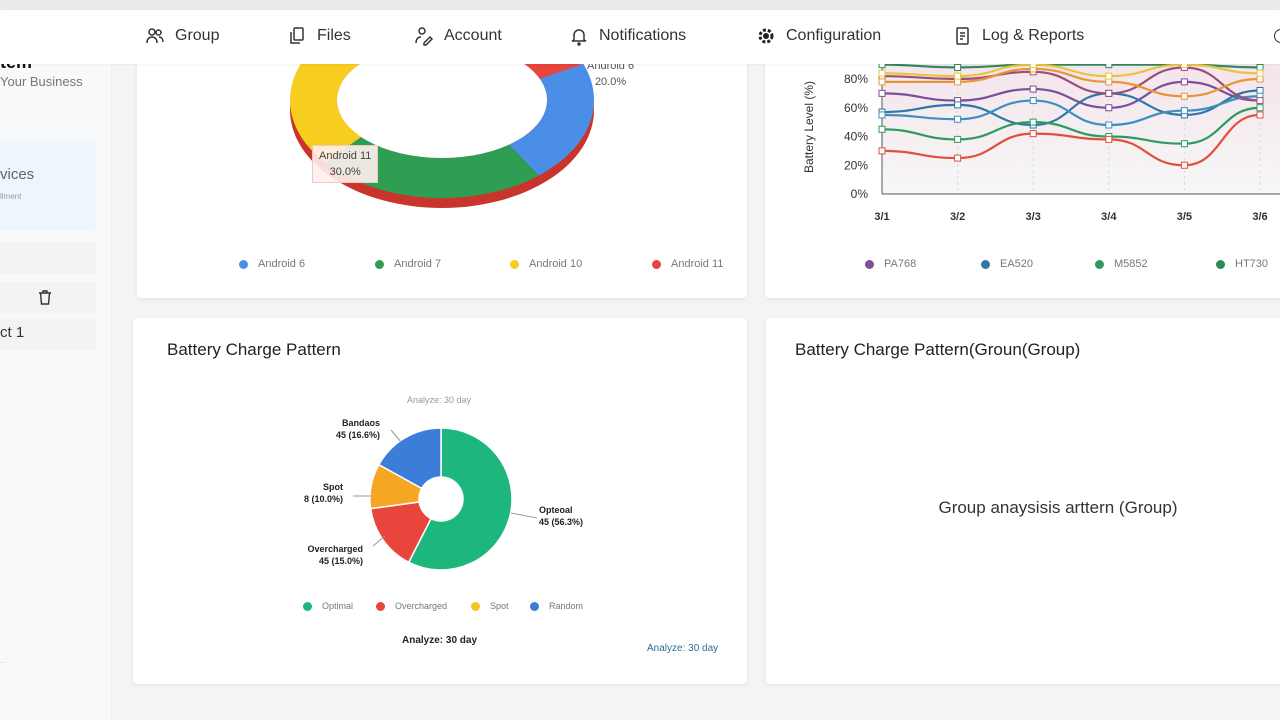 The height and width of the screenshot is (720, 1280). I want to click on brand-subtitle: Your Business, so click(41, 81).